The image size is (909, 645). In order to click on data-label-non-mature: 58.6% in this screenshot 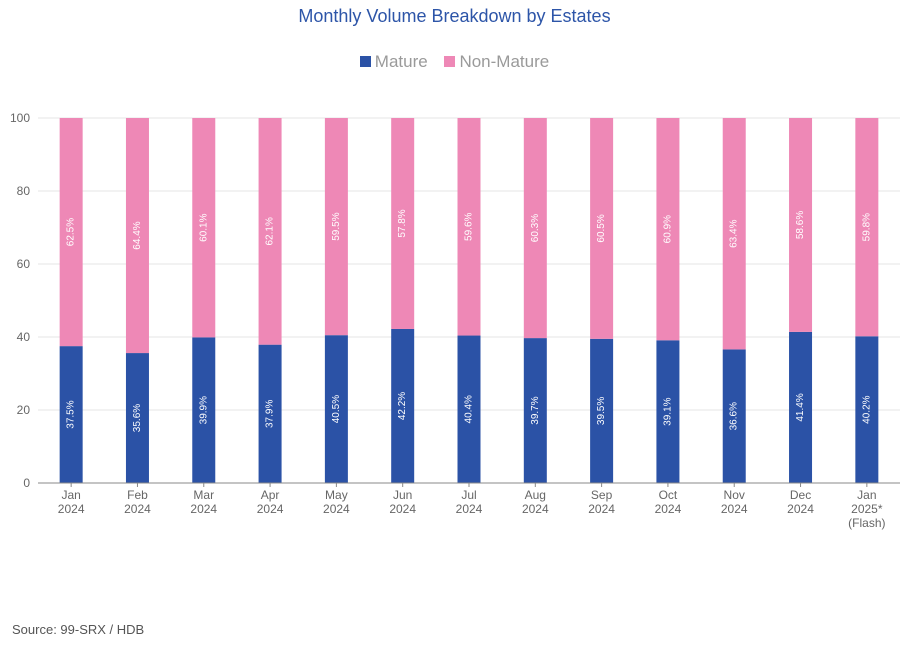, I will do `click(800, 225)`.